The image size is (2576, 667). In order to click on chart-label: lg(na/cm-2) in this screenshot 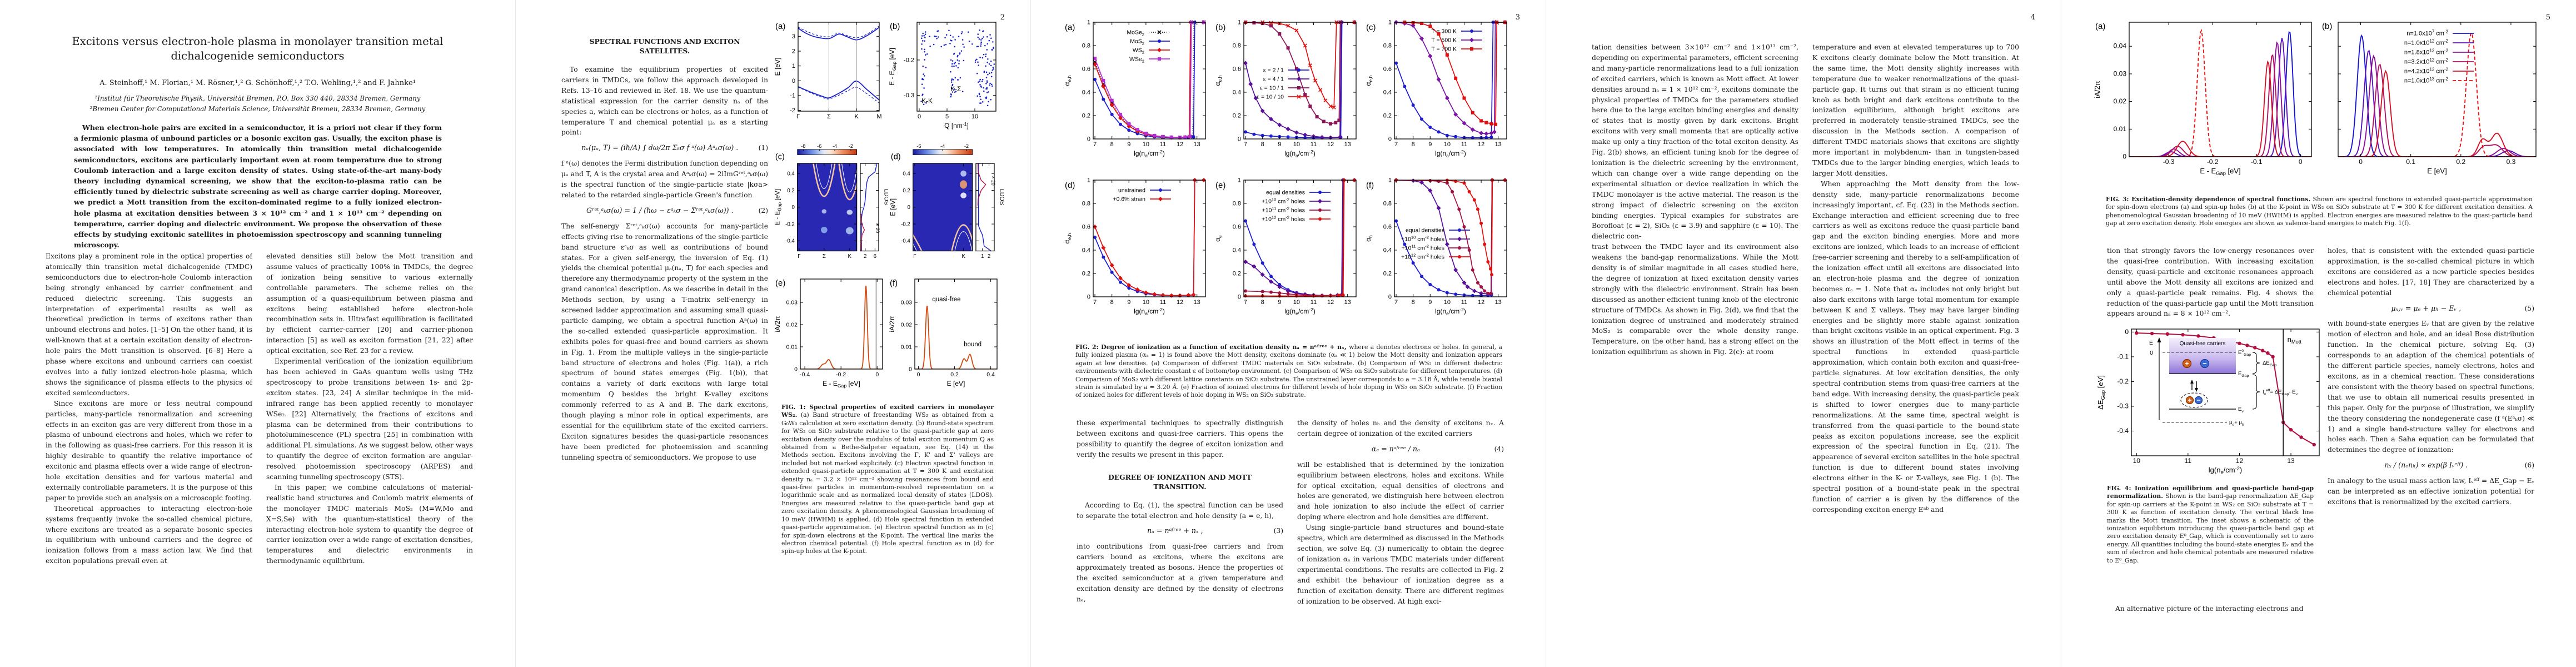, I will do `click(1149, 311)`.